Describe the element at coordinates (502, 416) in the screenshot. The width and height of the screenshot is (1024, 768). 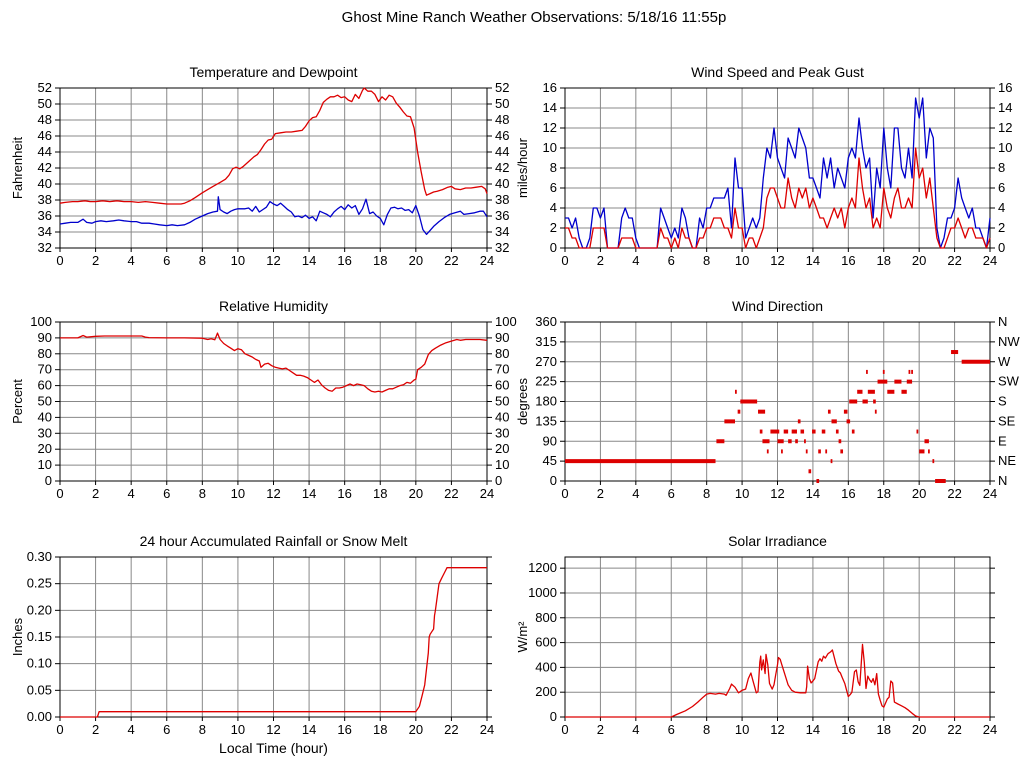
I see `y-tick-label-right: 40` at that location.